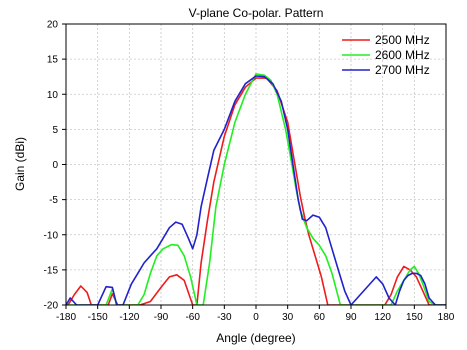 The height and width of the screenshot is (350, 467). Describe the element at coordinates (53, 200) in the screenshot. I see `y-tick-label: -5` at that location.